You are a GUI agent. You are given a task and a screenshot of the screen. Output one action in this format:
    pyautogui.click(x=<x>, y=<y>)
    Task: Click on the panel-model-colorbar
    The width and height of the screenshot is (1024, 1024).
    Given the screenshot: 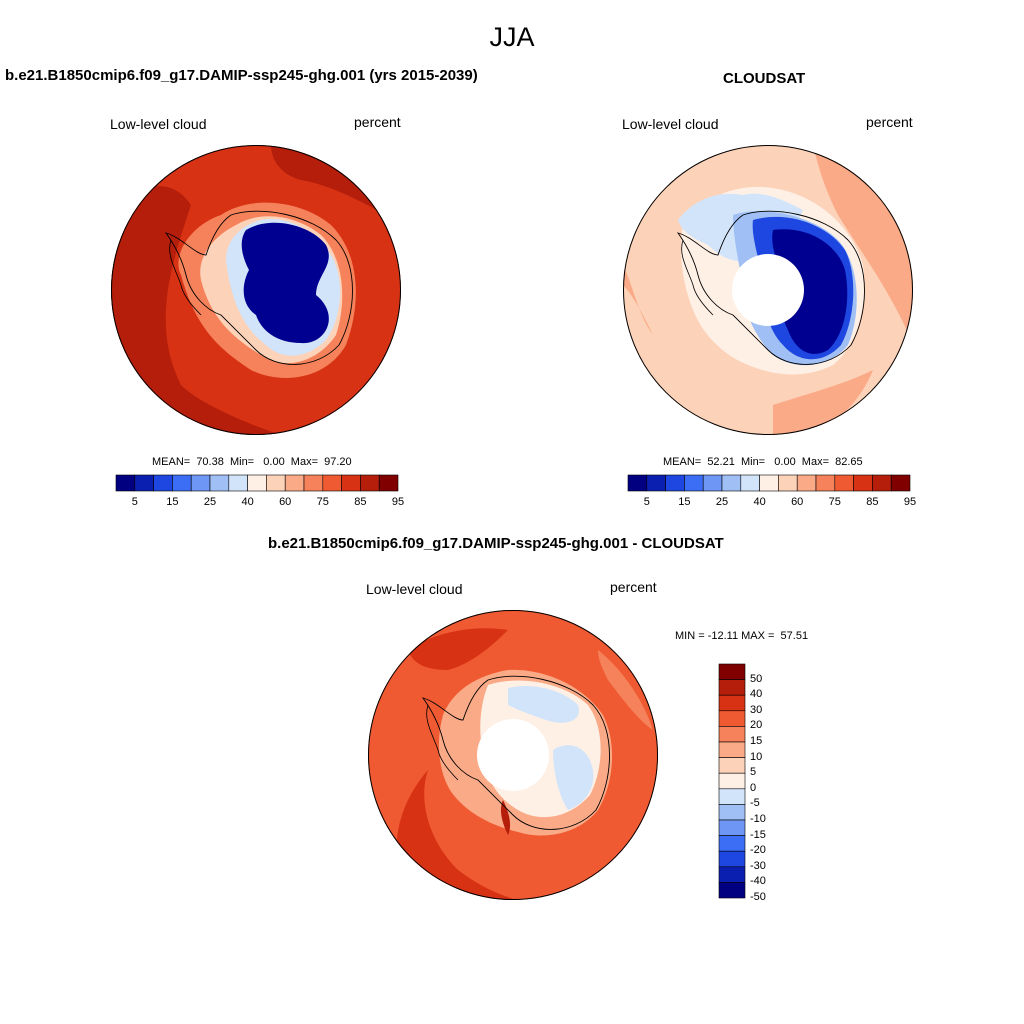 What is the action you would take?
    pyautogui.click(x=257, y=483)
    